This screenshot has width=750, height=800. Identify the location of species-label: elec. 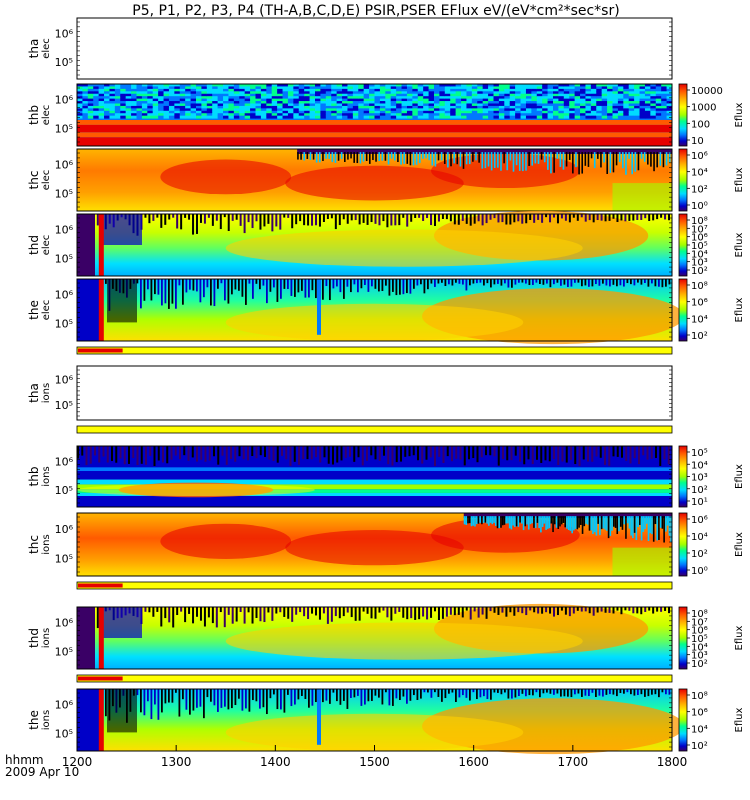
(46, 115).